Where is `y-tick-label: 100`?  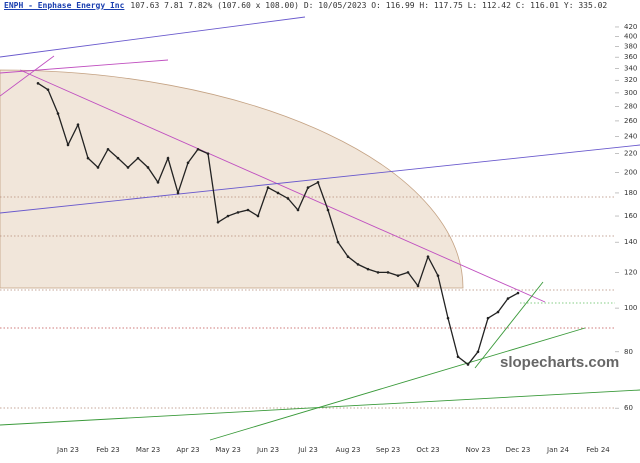 y-tick-label: 100 is located at coordinates (630, 308).